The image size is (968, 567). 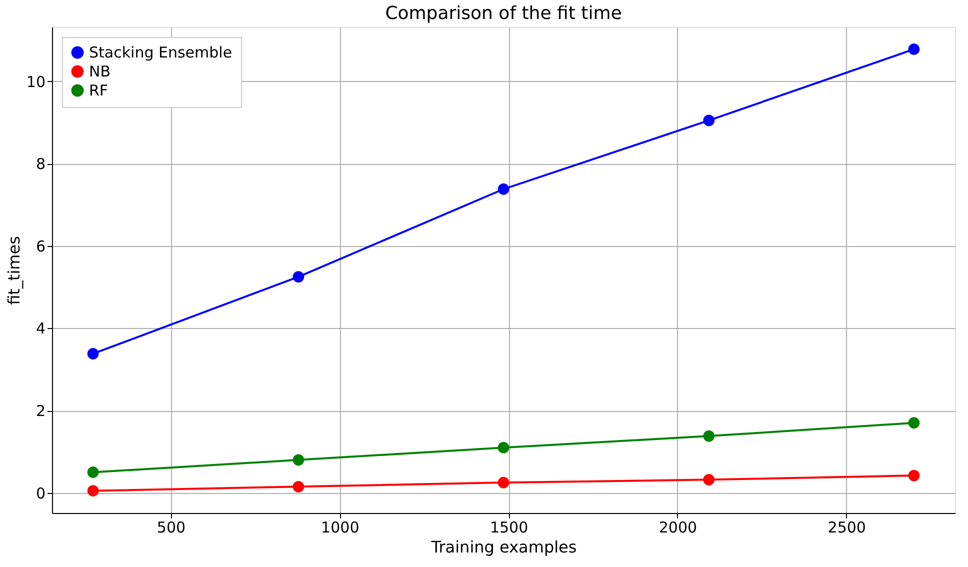 I want to click on x-tick-label: 500, so click(x=171, y=527).